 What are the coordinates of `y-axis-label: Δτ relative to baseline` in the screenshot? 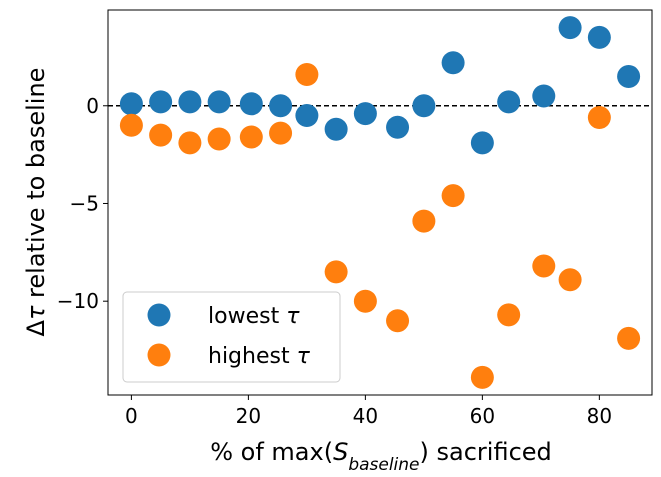 It's located at (36, 202).